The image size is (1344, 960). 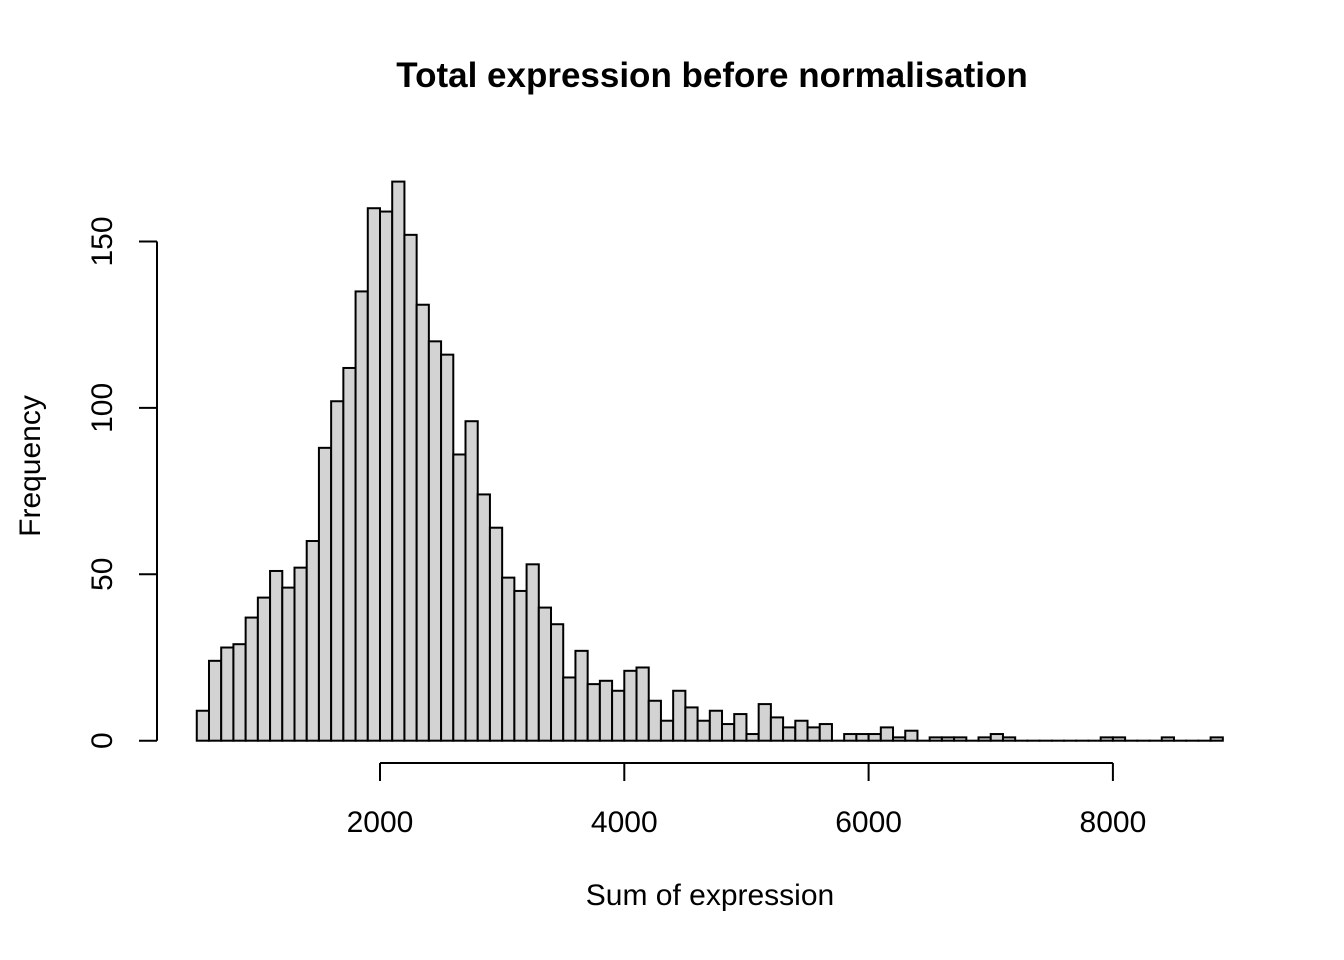 I want to click on chart-title: Total expression before normalisation, so click(x=711, y=75).